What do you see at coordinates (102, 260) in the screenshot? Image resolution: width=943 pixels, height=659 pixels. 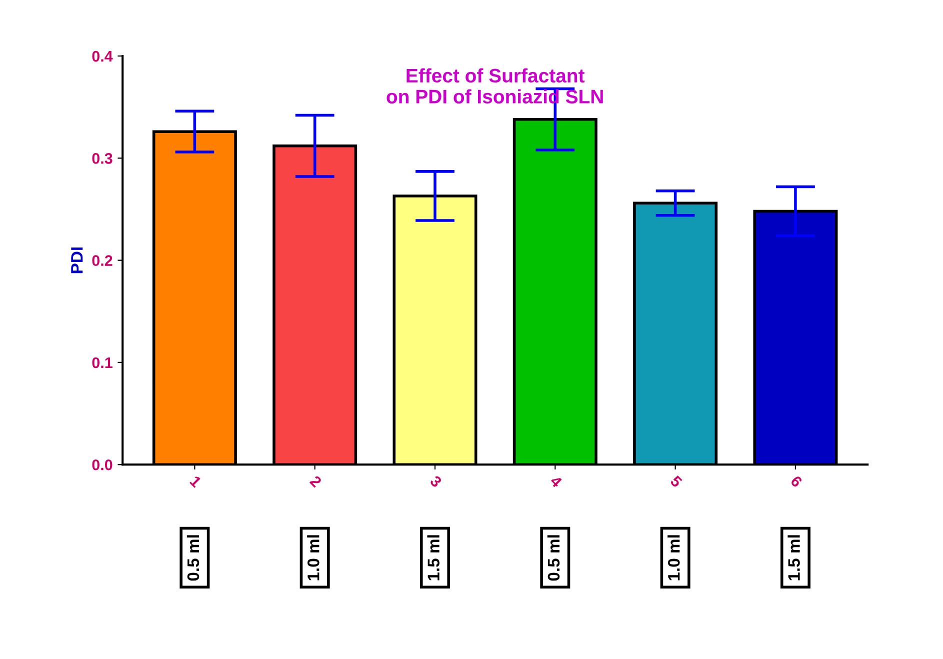 I see `y-tick-label: 0.2` at bounding box center [102, 260].